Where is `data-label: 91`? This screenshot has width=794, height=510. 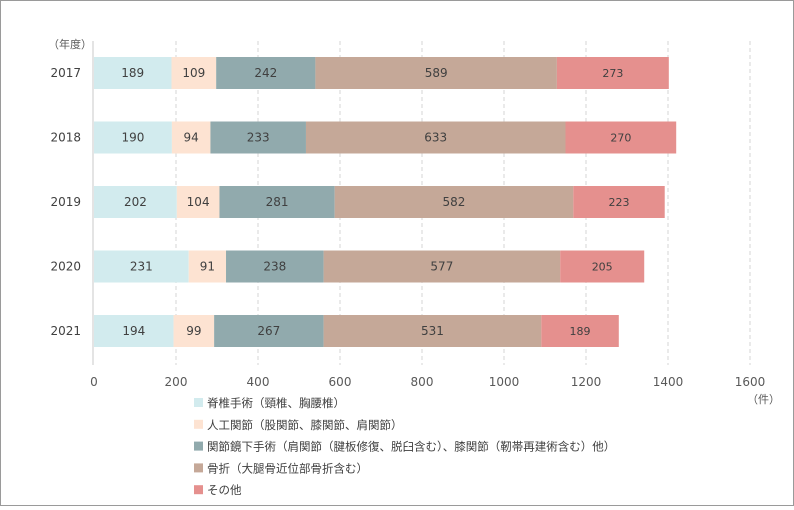 data-label: 91 is located at coordinates (207, 267).